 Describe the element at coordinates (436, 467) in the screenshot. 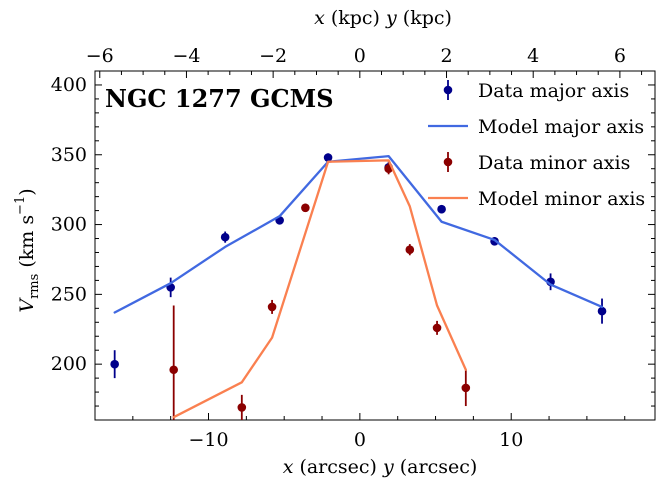

I see `x-axis-label-unit2: (arcsec)` at that location.